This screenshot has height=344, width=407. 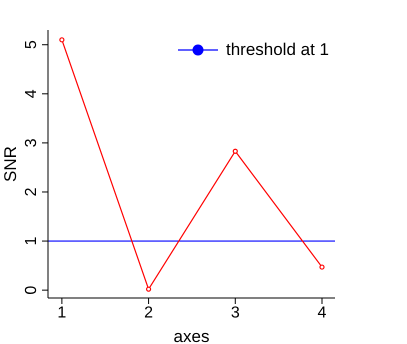 I want to click on x-tick-label: 1, so click(x=61, y=313).